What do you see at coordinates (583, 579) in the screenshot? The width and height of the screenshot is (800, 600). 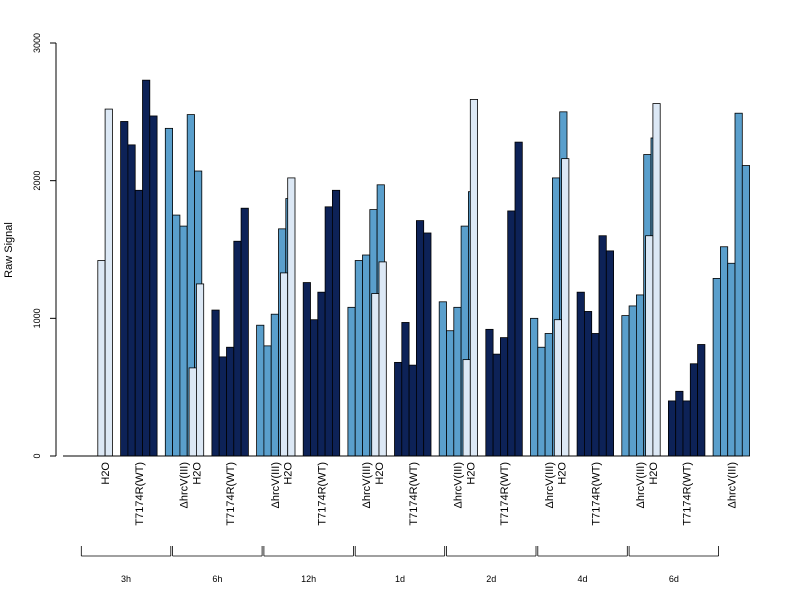 I see `timepoint-label: 4d` at bounding box center [583, 579].